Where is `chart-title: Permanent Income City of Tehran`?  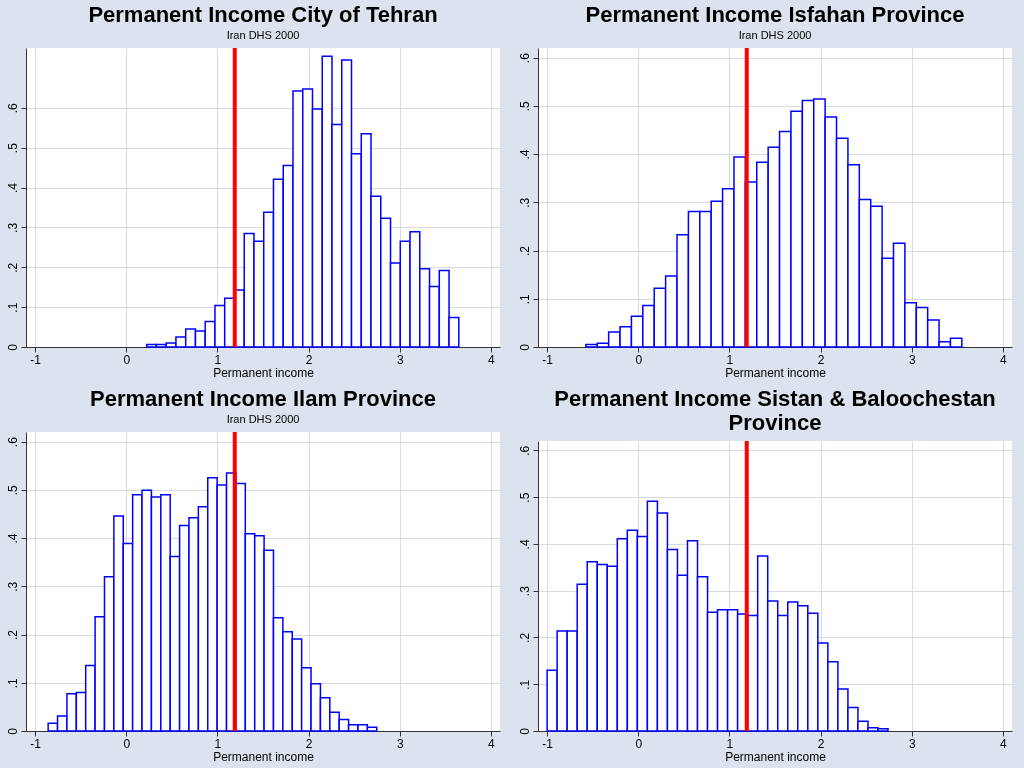
chart-title: Permanent Income City of Tehran is located at coordinates (263, 14).